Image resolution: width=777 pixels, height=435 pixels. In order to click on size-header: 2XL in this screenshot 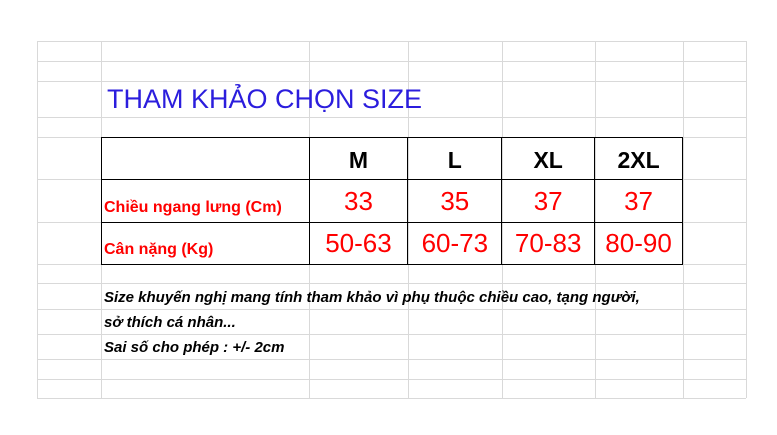, I will do `click(638, 158)`.